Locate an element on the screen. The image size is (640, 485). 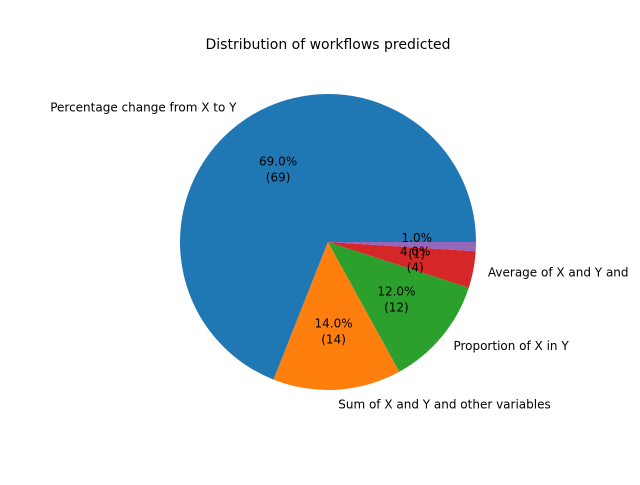
slice-category-label: Average of X and Y and is located at coordinates (558, 273).